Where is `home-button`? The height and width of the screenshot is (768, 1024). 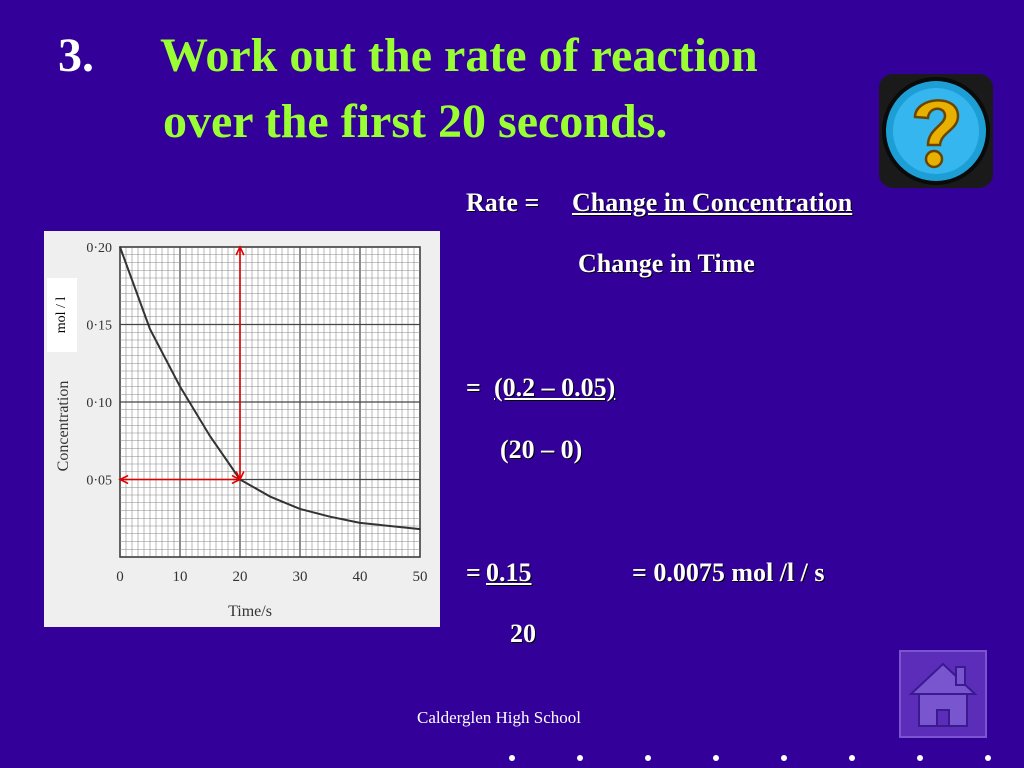 home-button is located at coordinates (943, 694).